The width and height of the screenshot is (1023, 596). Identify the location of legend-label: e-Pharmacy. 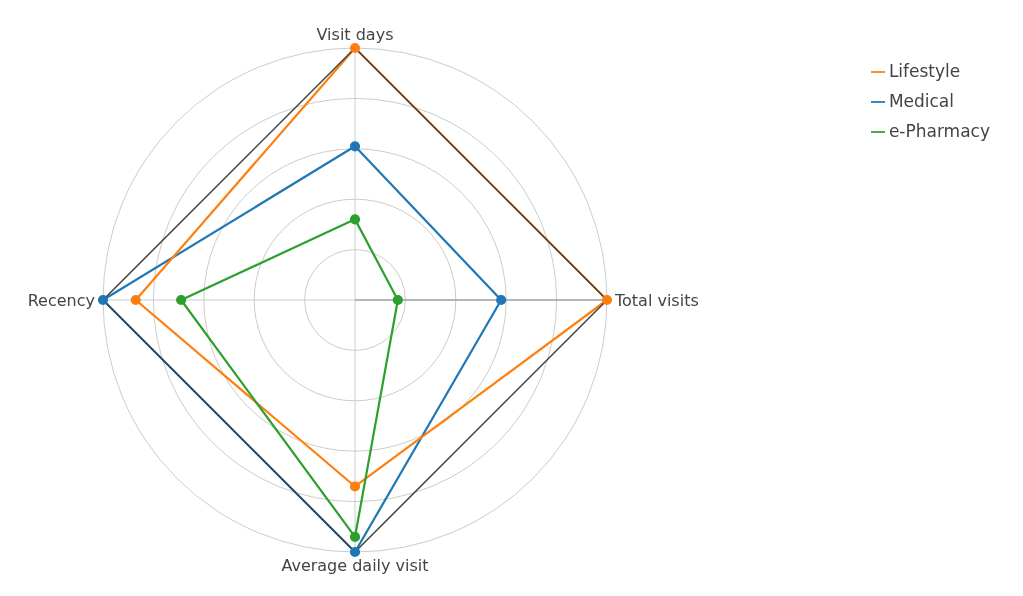
(939, 131).